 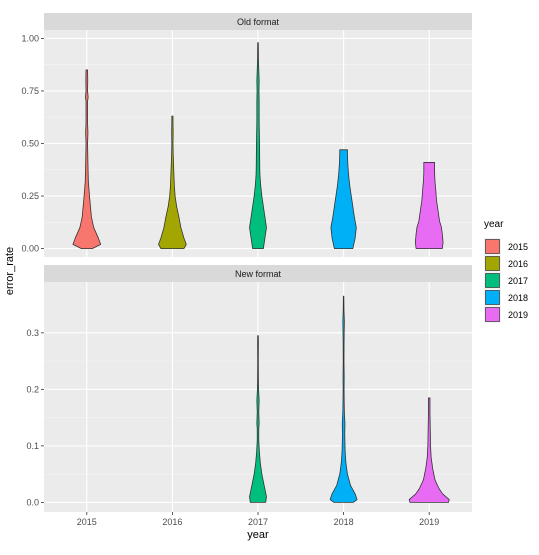 What do you see at coordinates (87, 159) in the screenshot?
I see `violin-2015` at bounding box center [87, 159].